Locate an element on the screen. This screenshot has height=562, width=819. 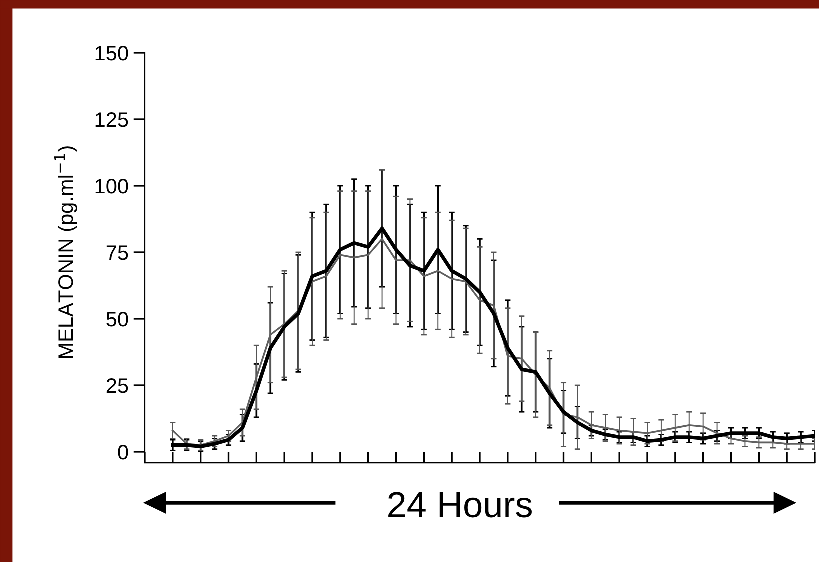
text: 24 Hours is located at coordinates (460, 505).